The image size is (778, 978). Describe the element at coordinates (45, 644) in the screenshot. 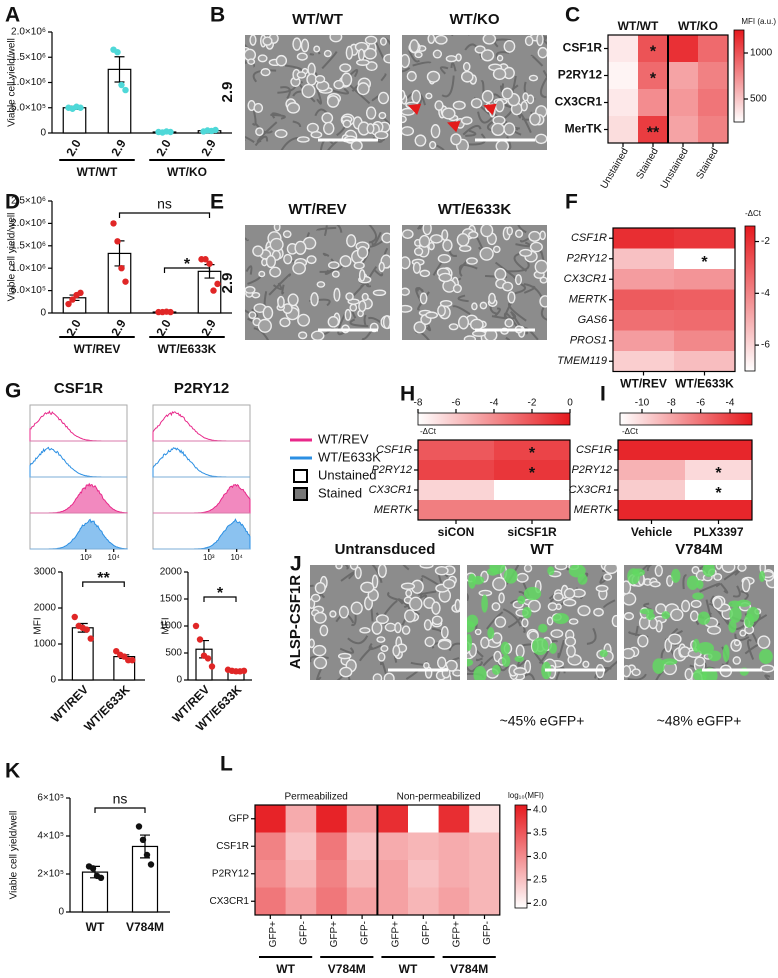

I see `y-tick-label: 1000` at that location.